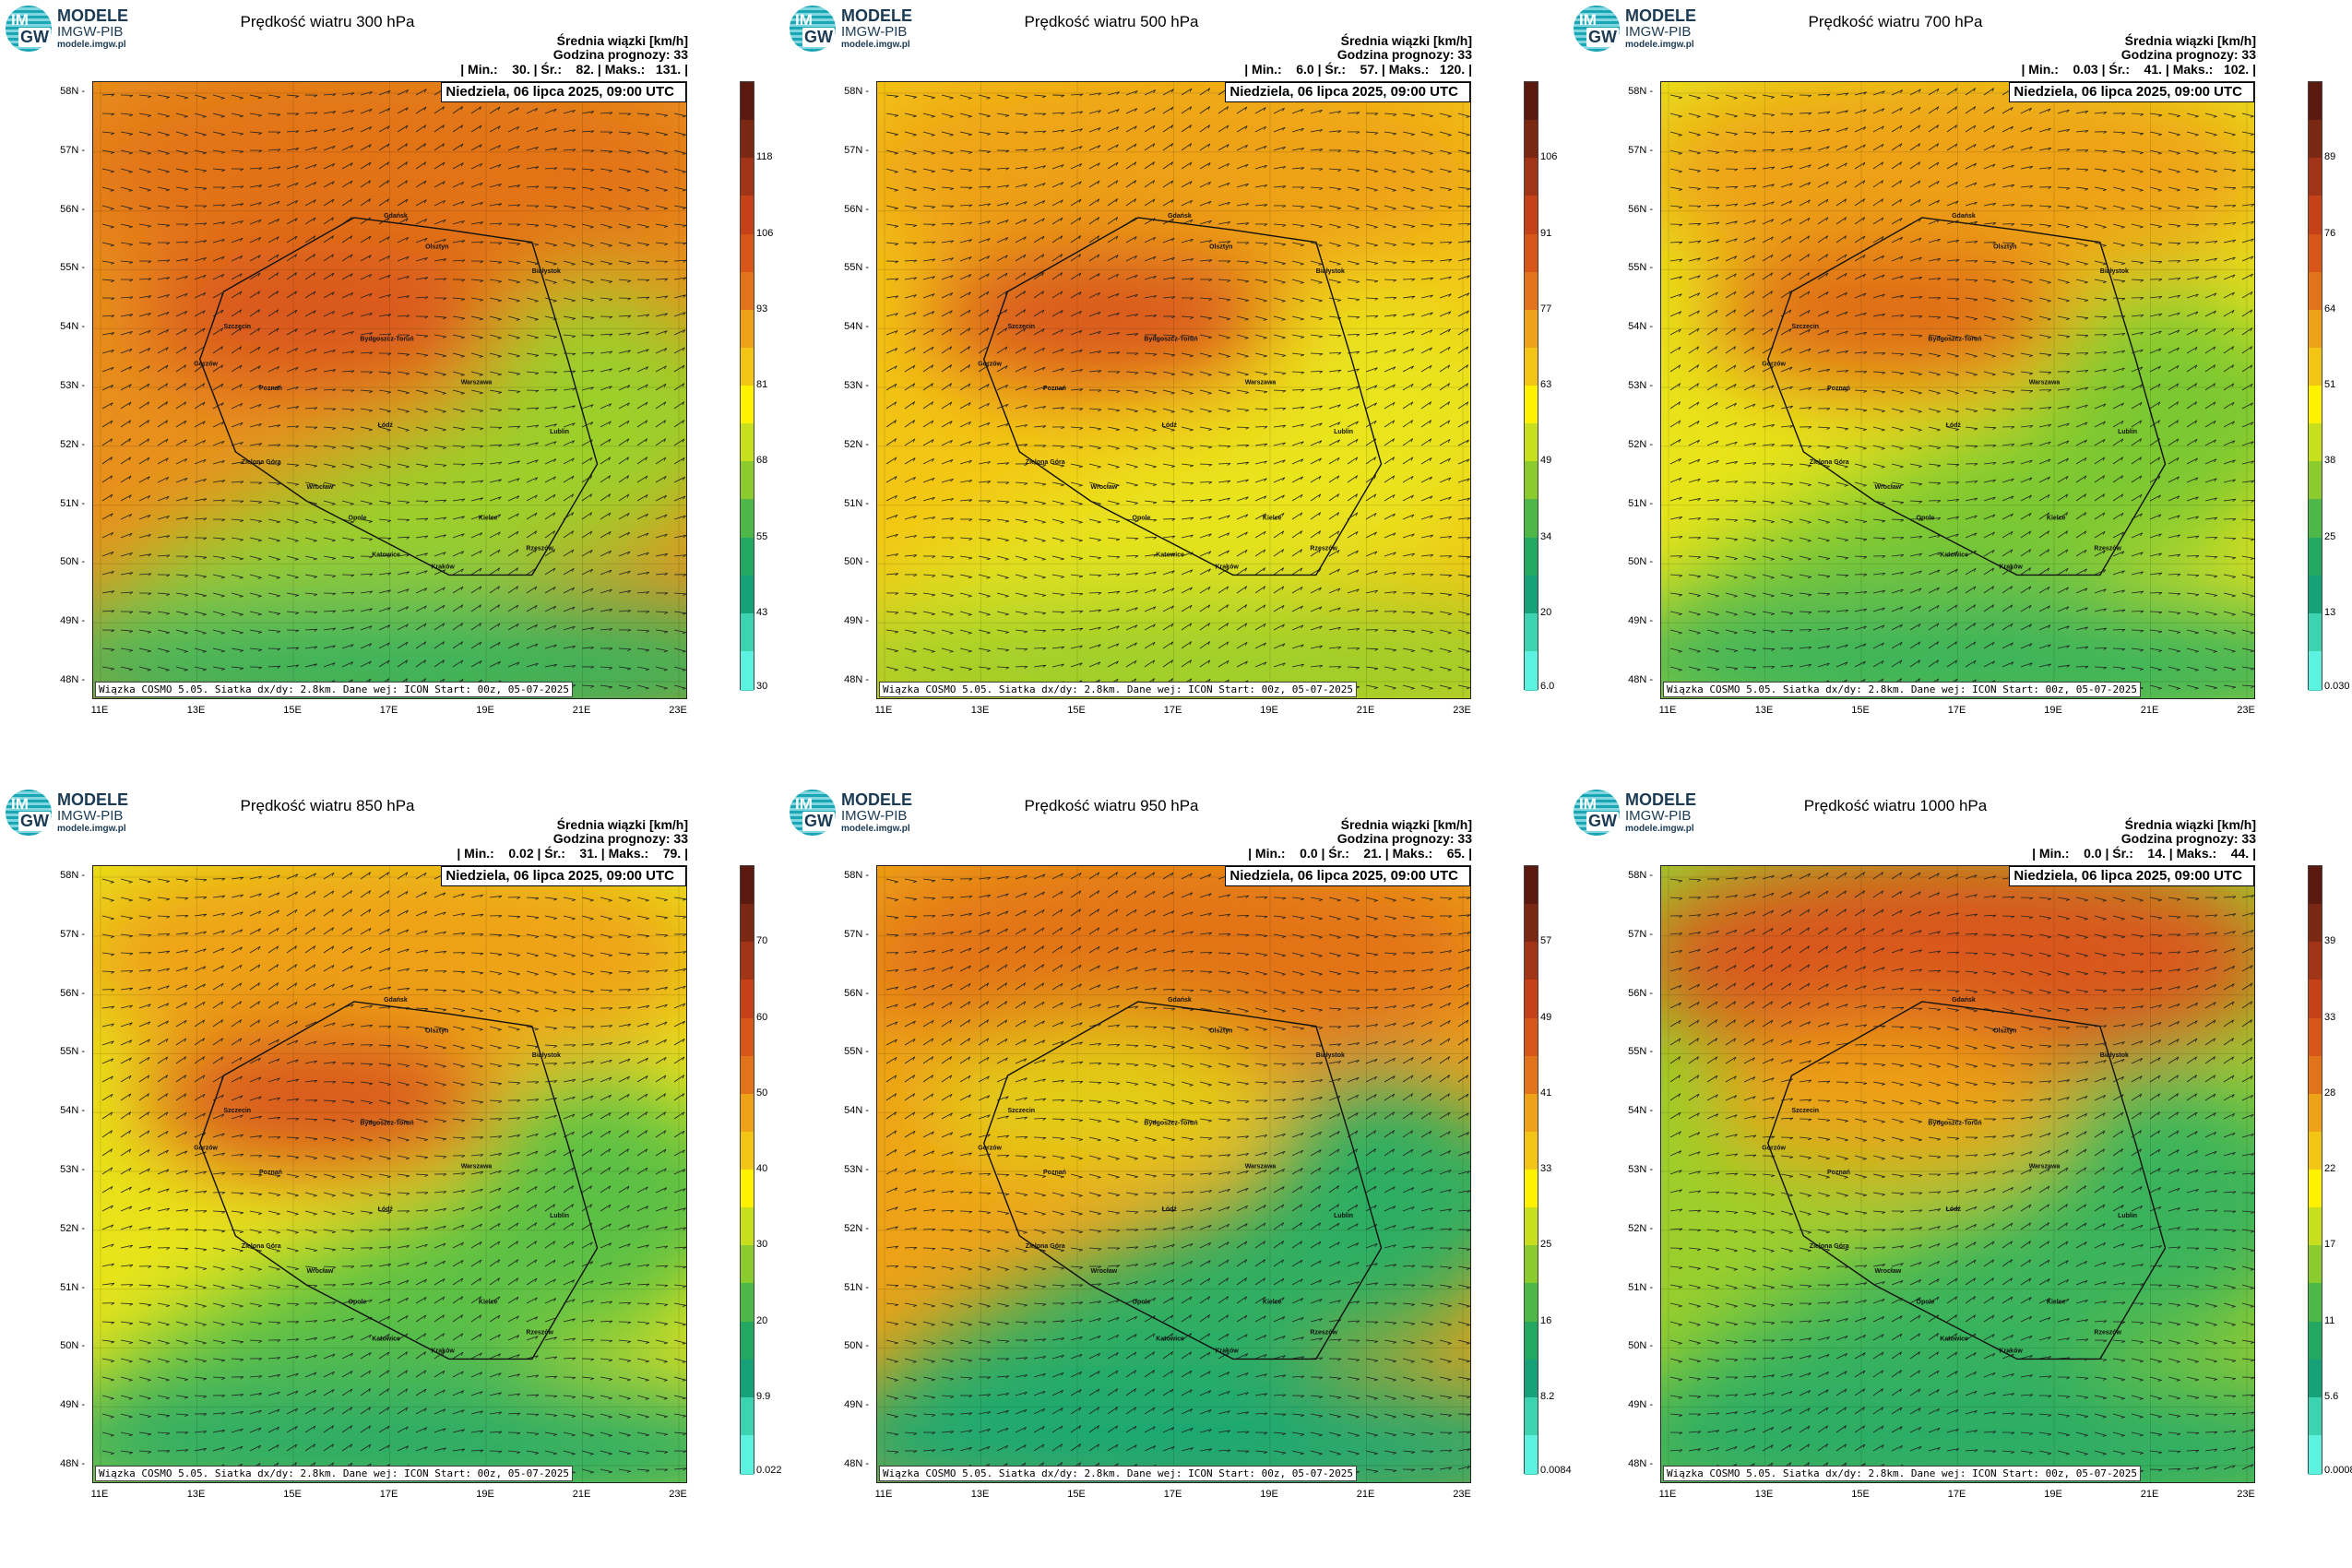 Image resolution: width=2352 pixels, height=1568 pixels. I want to click on colorbar-tick-label: 5.6, so click(2331, 1396).